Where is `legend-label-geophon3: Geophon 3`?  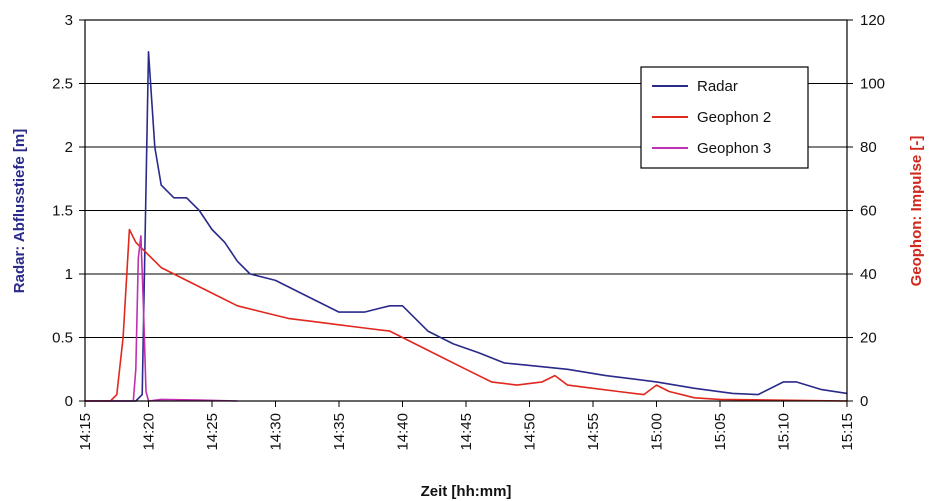
legend-label-geophon3: Geophon 3 is located at coordinates (734, 148).